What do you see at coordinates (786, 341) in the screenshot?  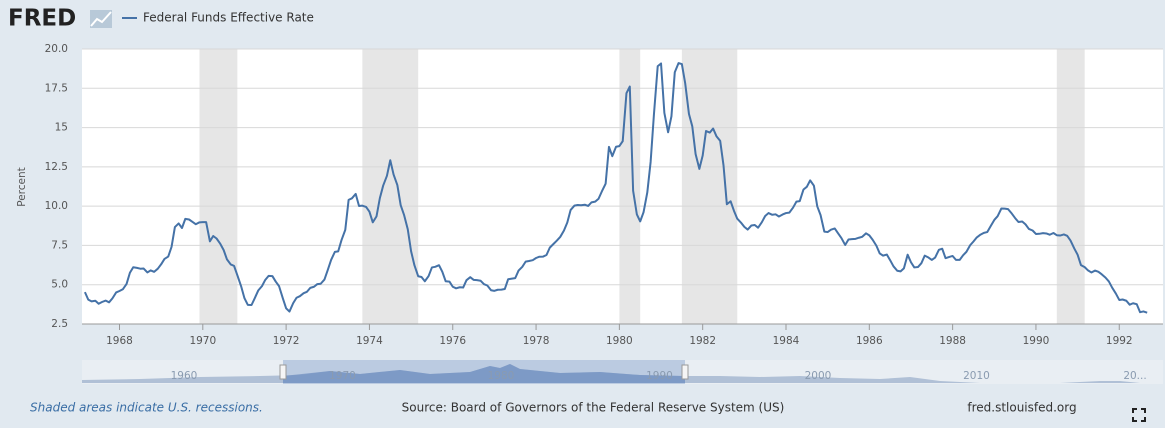 I see `x-tick-label: 1984` at bounding box center [786, 341].